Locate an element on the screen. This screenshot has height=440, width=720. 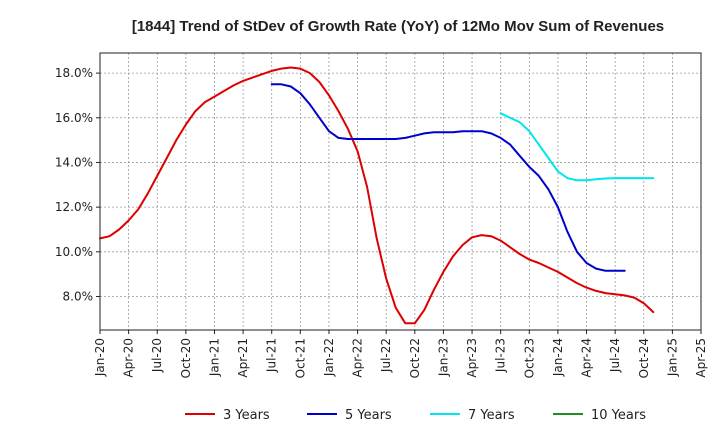
x-tick-label: Jan-21 is located at coordinates (214, 357).